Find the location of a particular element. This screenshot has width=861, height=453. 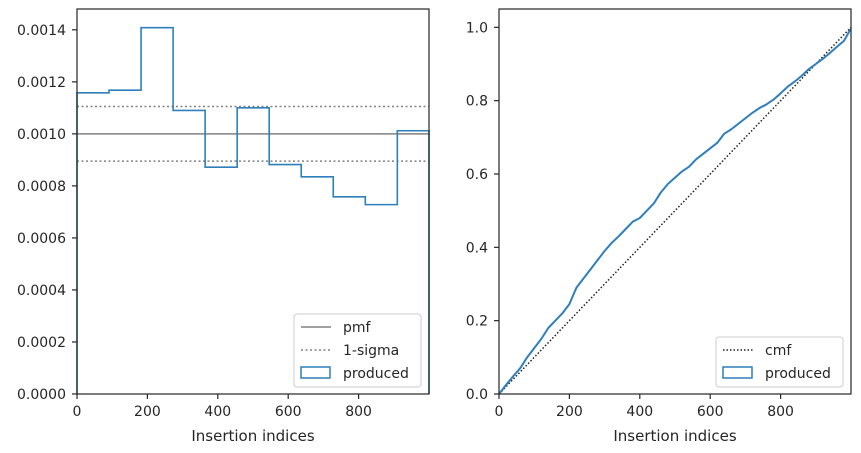

legend-produced-label: produced is located at coordinates (376, 374).